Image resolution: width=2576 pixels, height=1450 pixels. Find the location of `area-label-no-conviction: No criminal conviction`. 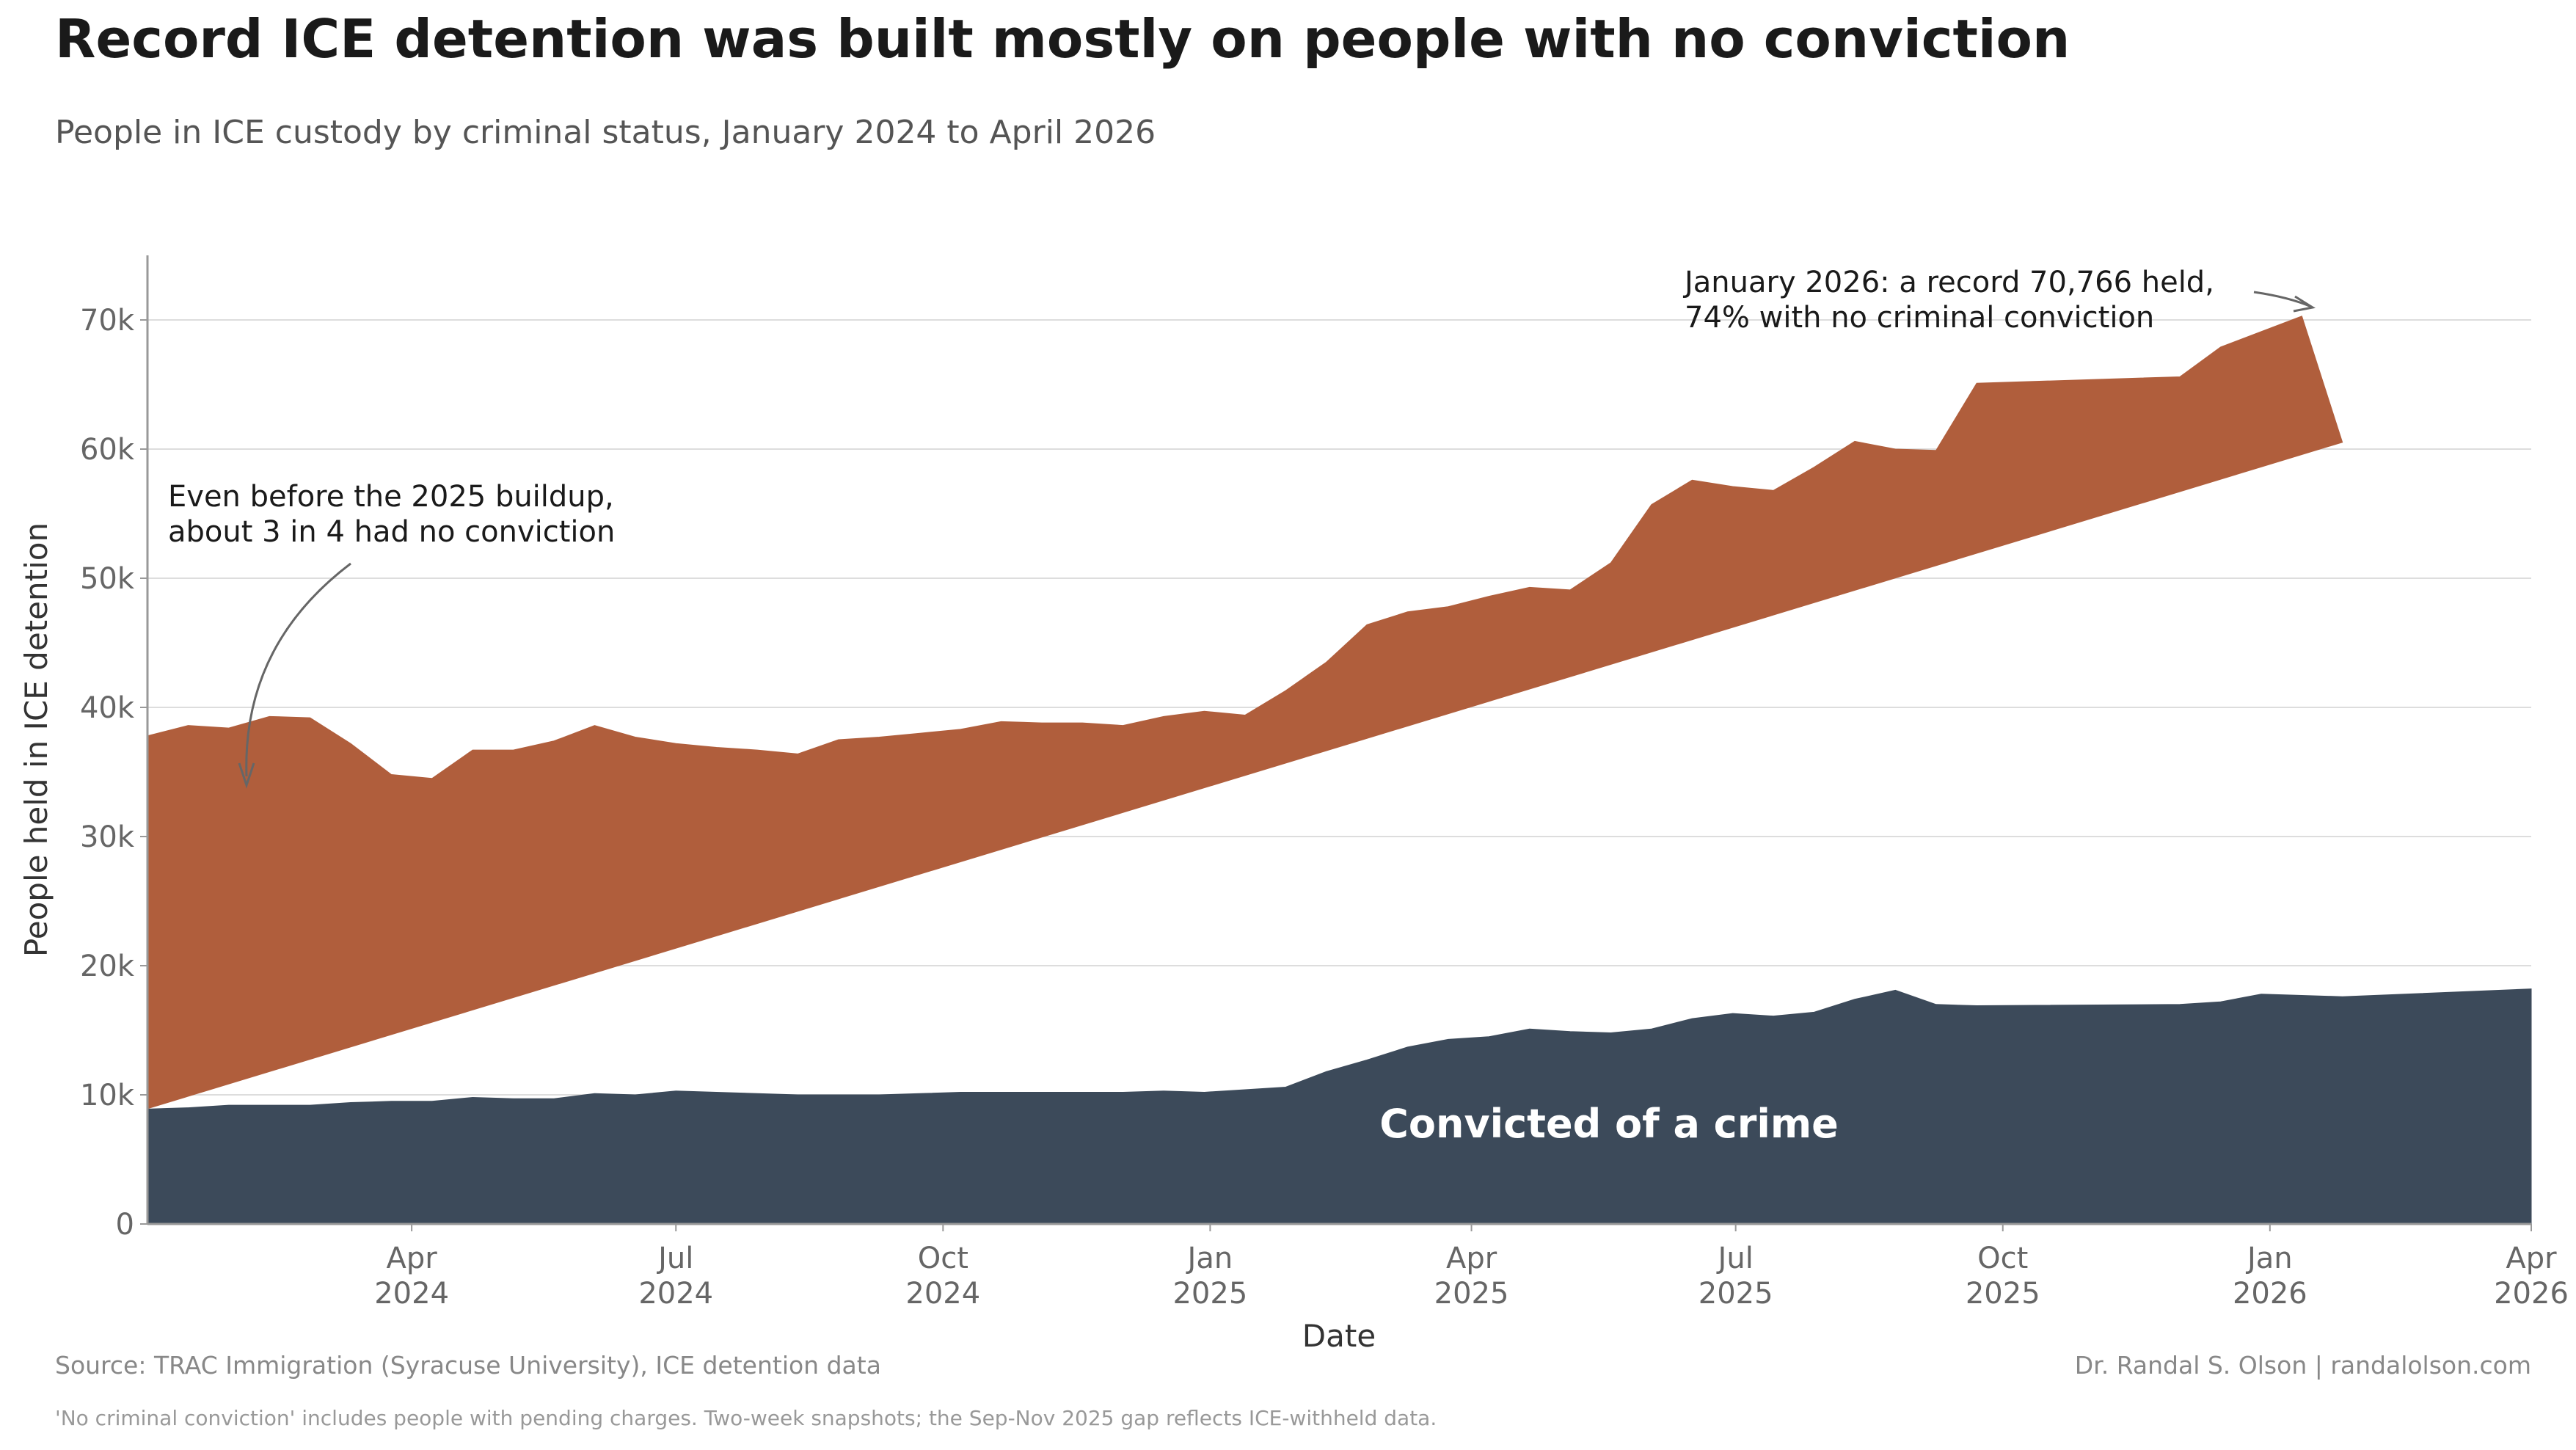

area-label-no-conviction: No criminal conviction is located at coordinates (2135, 655).